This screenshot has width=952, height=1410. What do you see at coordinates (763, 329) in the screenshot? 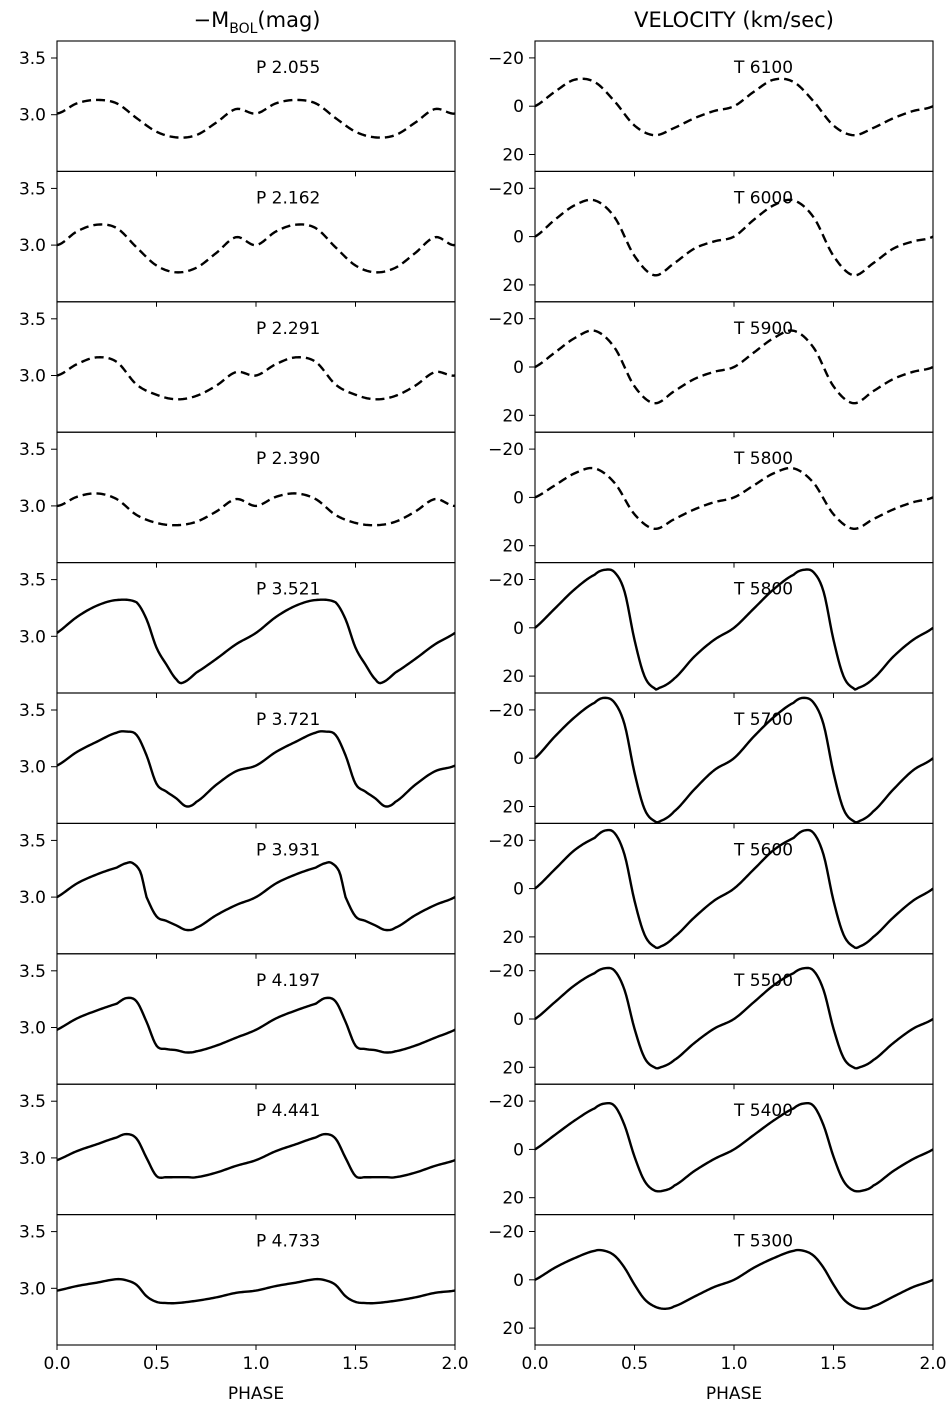
I see `panel-label: T 5900` at bounding box center [763, 329].